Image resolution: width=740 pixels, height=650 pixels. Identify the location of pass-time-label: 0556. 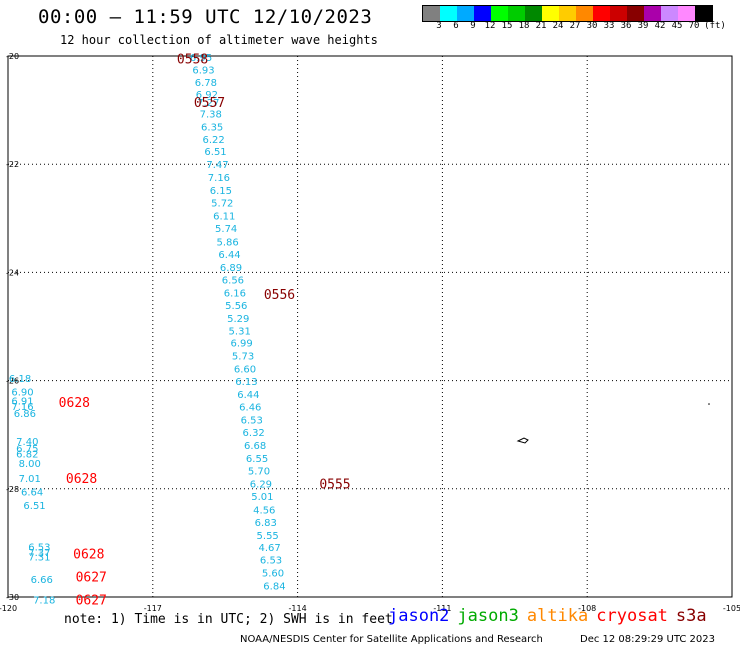
(279, 295).